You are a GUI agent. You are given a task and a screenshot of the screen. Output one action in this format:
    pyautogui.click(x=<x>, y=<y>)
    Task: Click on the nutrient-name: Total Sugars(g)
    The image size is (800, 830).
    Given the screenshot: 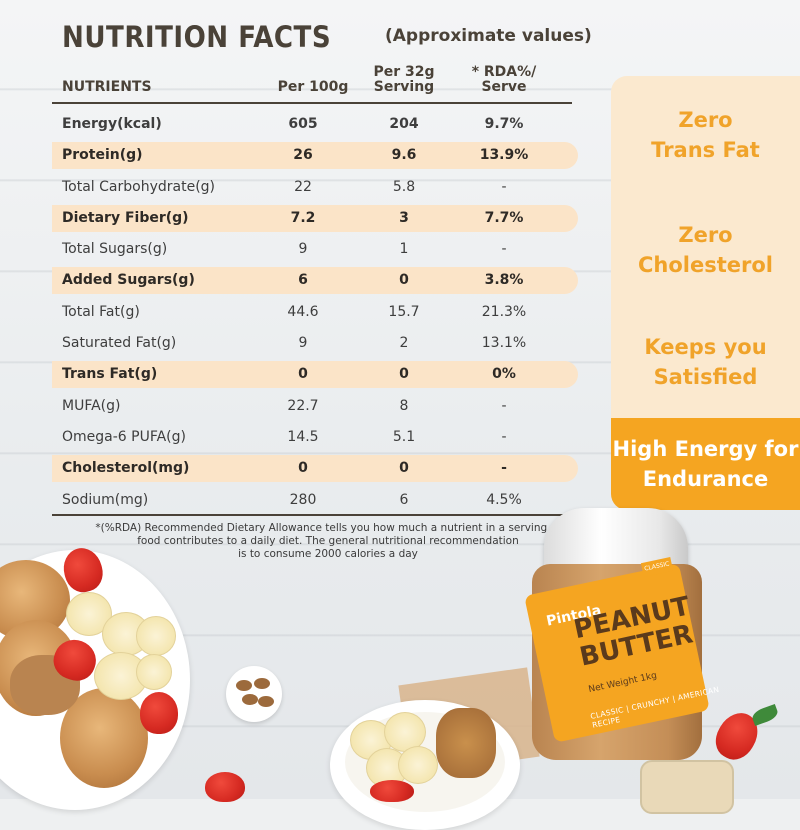 What is the action you would take?
    pyautogui.click(x=115, y=249)
    